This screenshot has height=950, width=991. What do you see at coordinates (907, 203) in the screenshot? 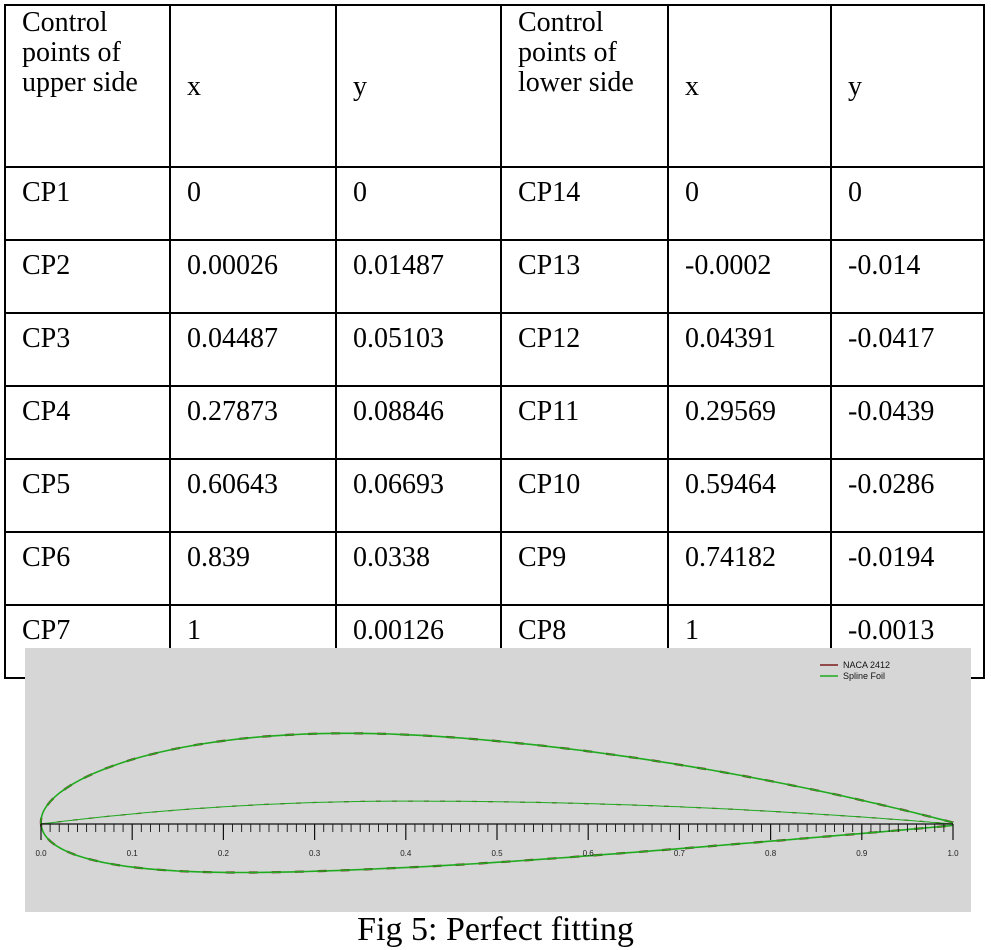
I see `lower-cp-y: 0` at bounding box center [907, 203].